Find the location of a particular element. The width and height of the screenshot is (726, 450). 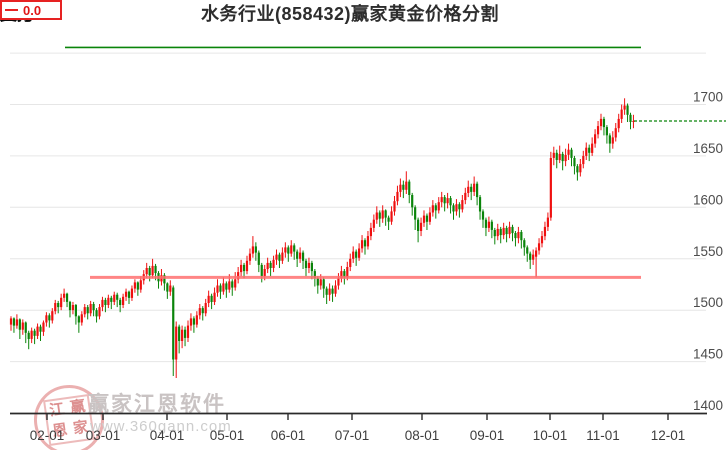

watermark-brand-text: 赢家江恩软件 is located at coordinates (157, 404).